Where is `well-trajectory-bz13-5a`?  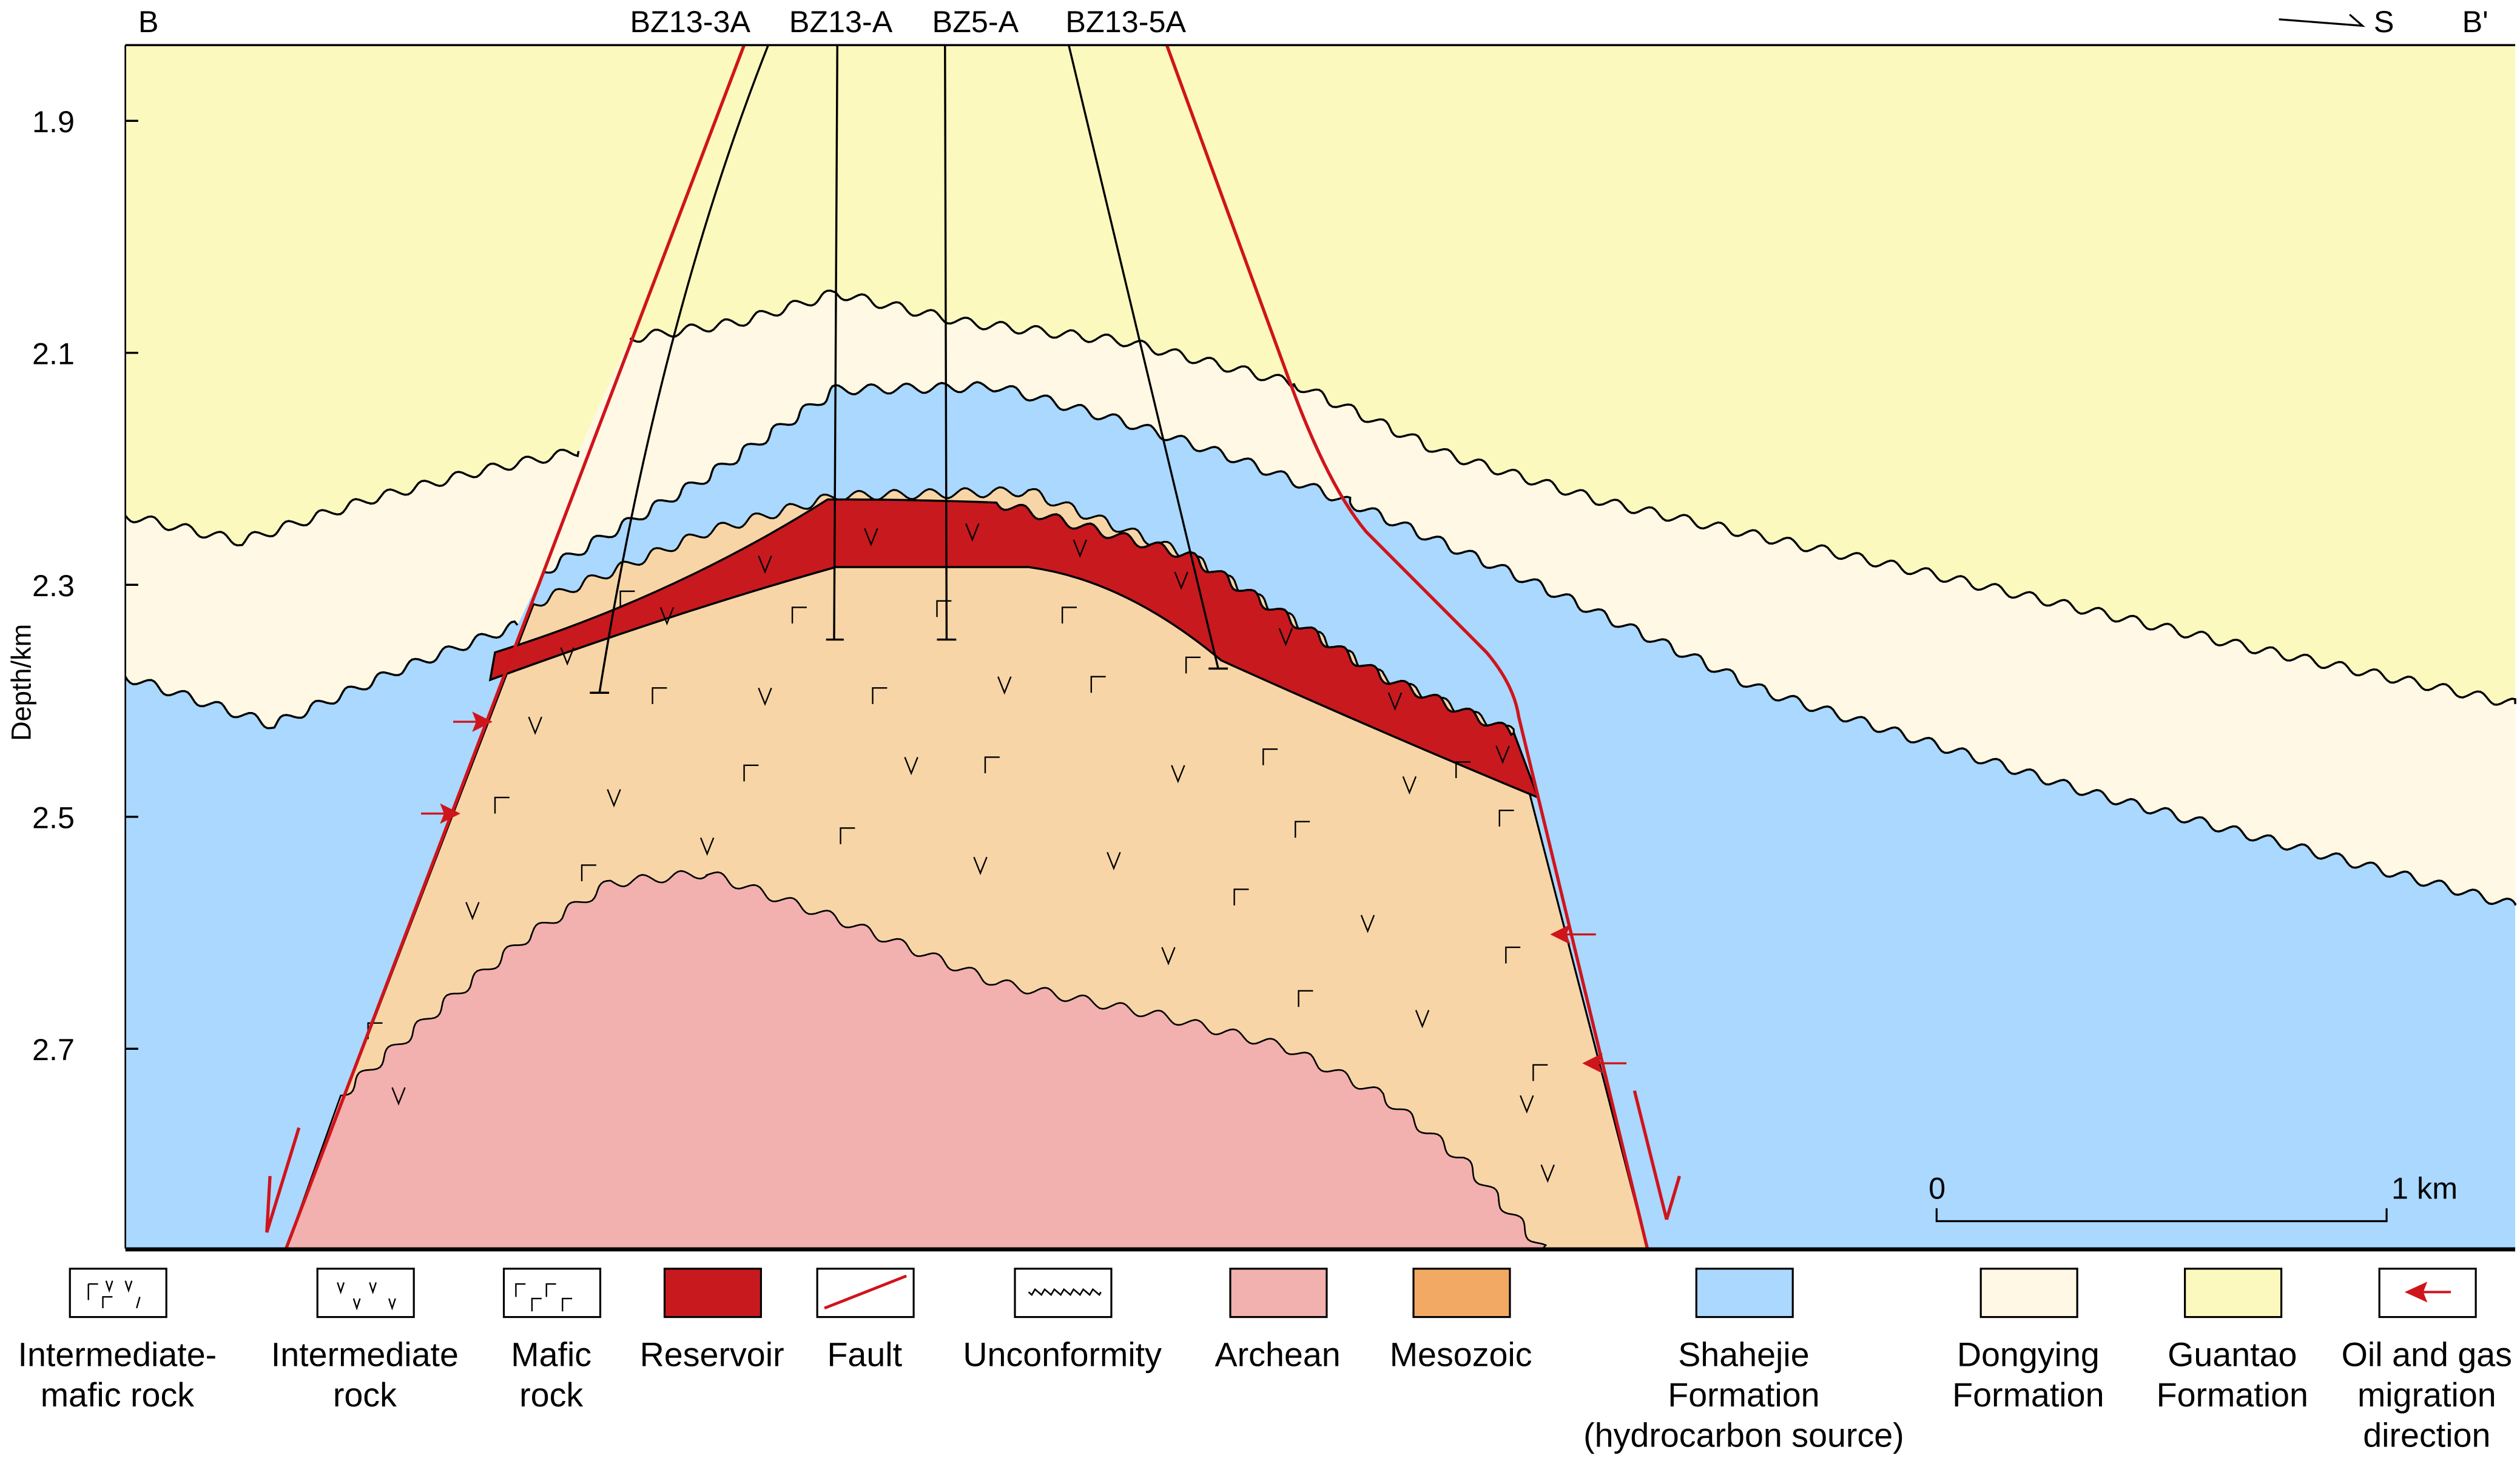 well-trajectory-bz13-5a is located at coordinates (1148, 357).